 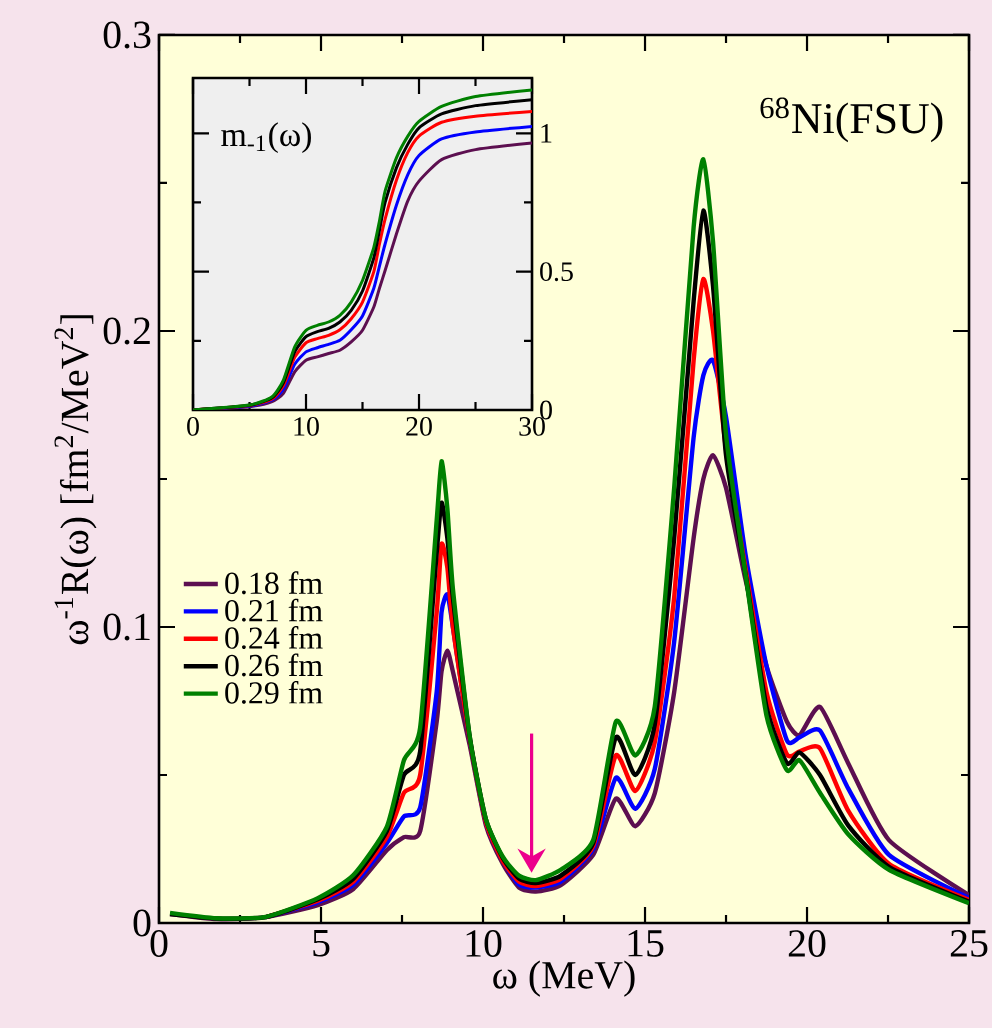 I want to click on x-tick-label: 25, so click(x=969, y=943).